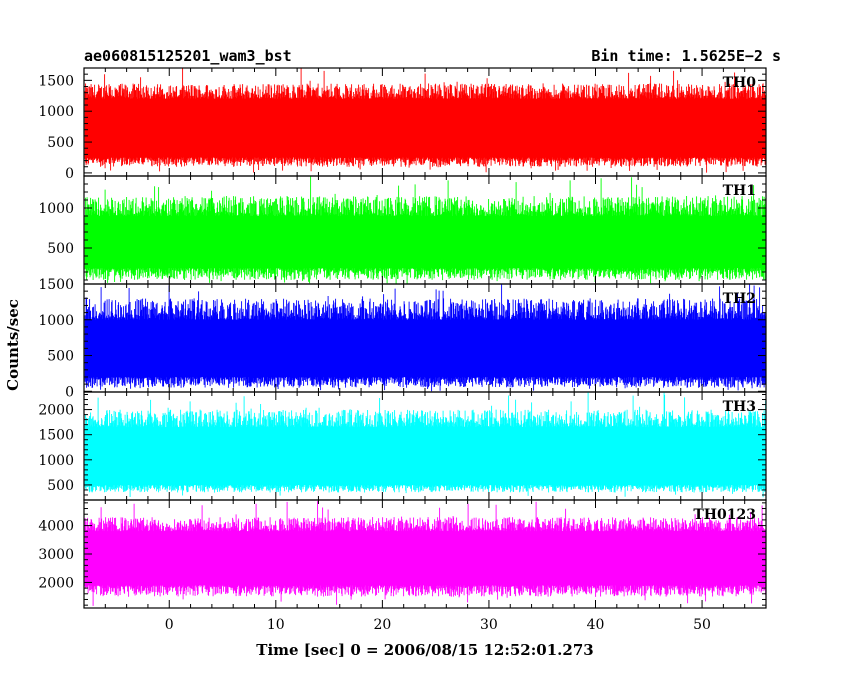 This screenshot has width=850, height=680. Describe the element at coordinates (188, 56) in the screenshot. I see `chart-title: ae060815125201_wam3_bst` at that location.